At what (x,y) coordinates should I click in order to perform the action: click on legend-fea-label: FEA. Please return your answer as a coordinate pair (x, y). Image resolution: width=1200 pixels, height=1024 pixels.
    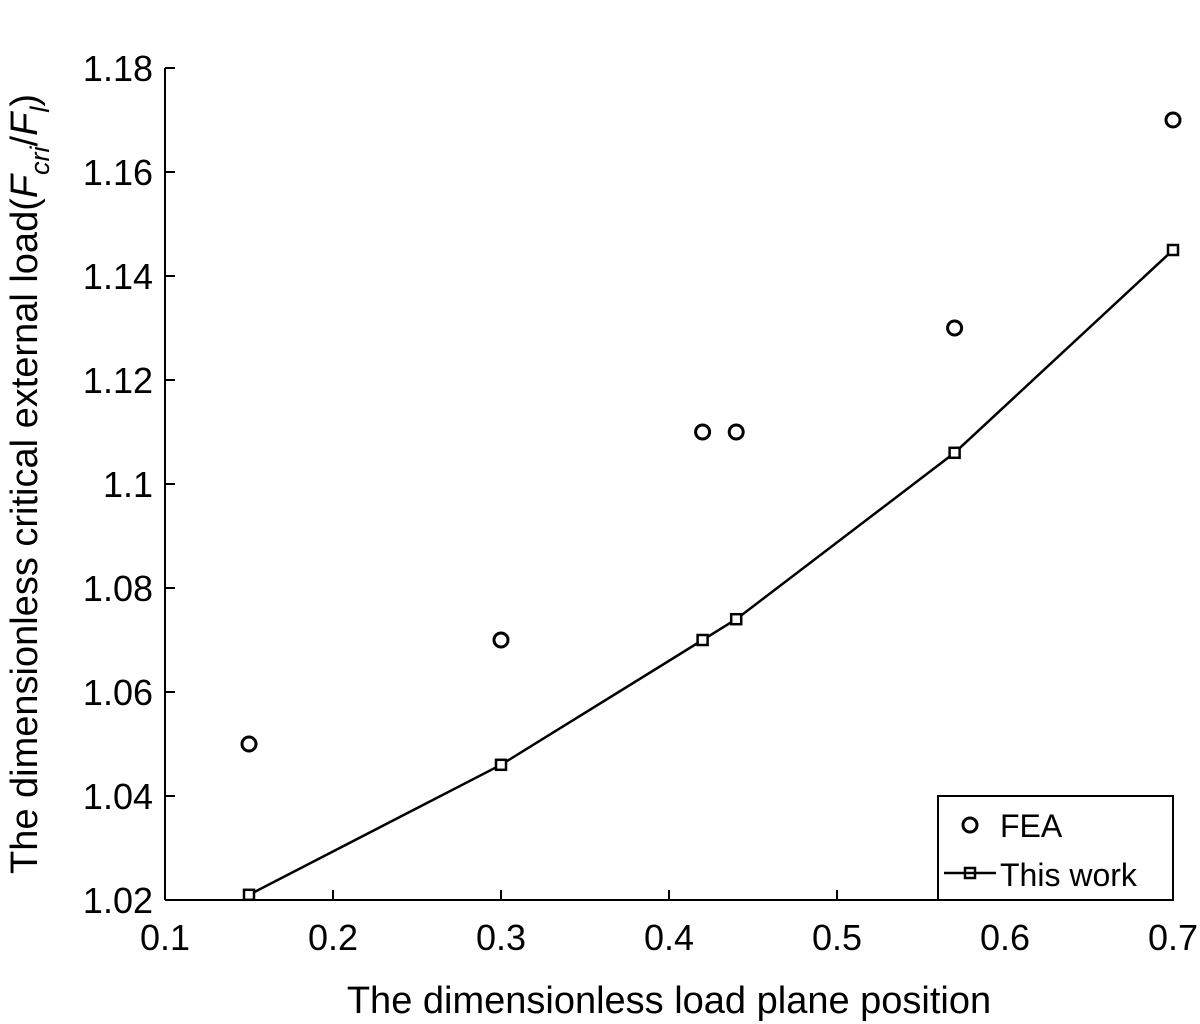
    Looking at the image, I should click on (1031, 826).